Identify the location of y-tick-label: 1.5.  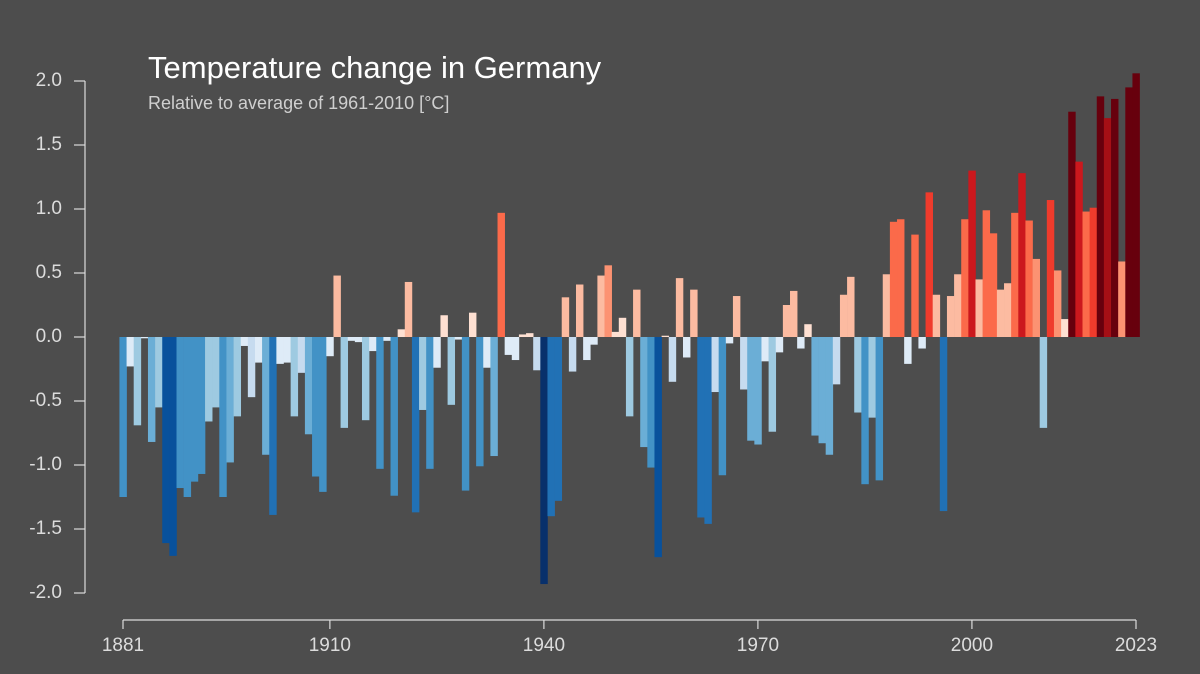
(49, 144).